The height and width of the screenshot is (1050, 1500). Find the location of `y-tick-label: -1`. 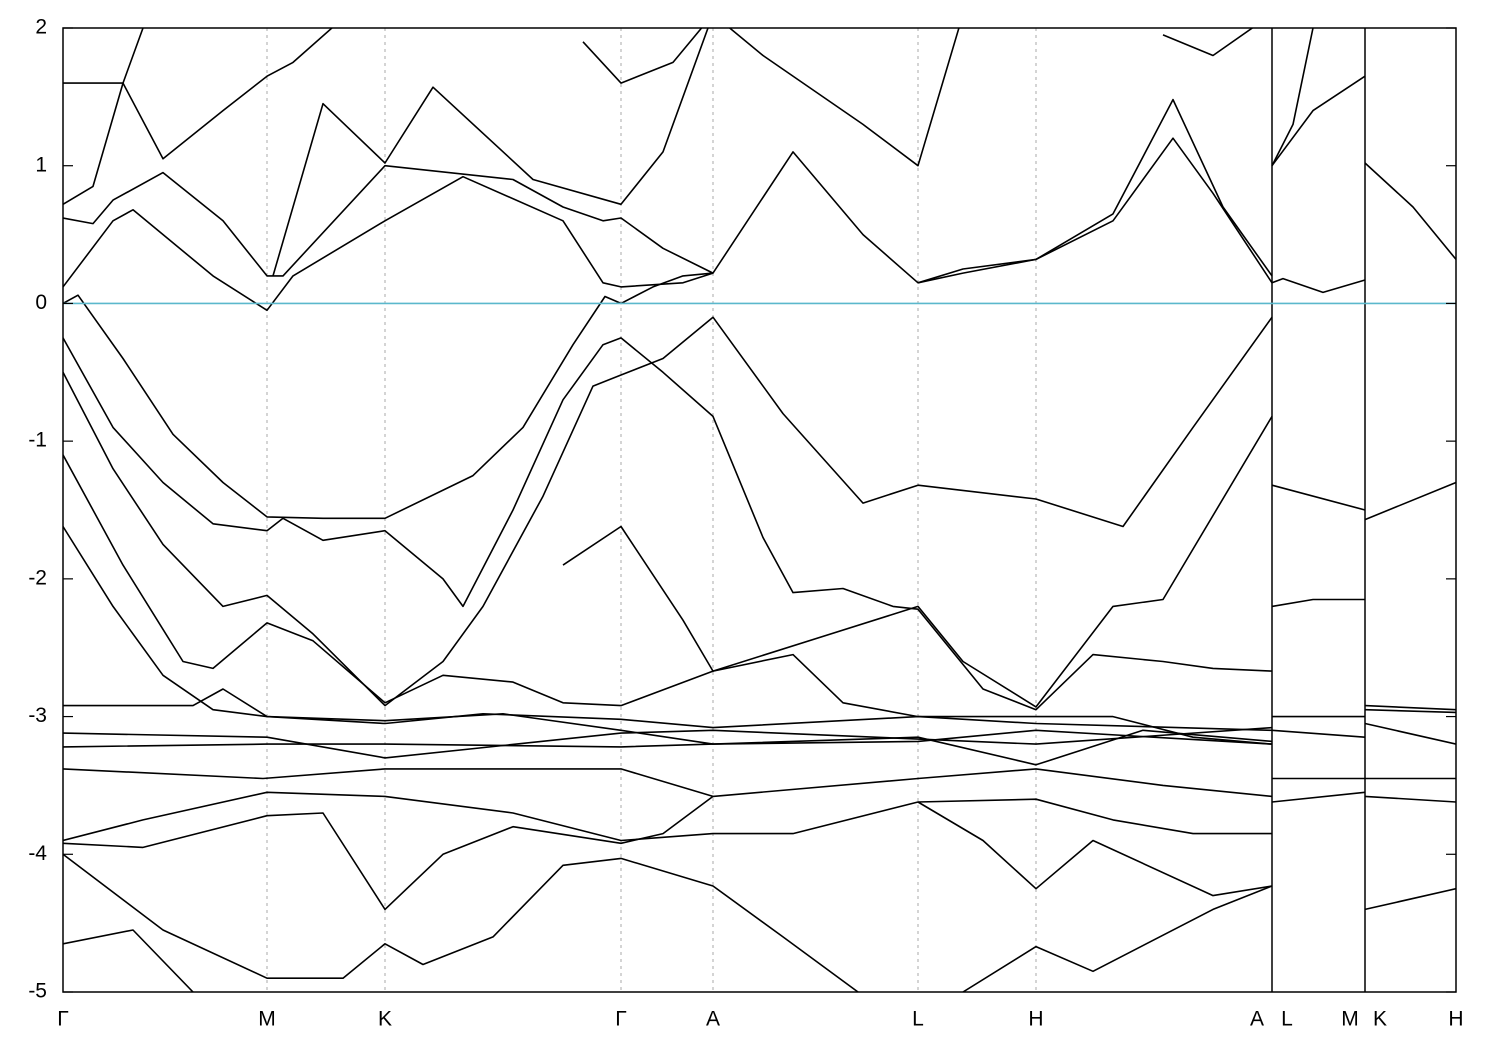

y-tick-label: -1 is located at coordinates (37, 440).